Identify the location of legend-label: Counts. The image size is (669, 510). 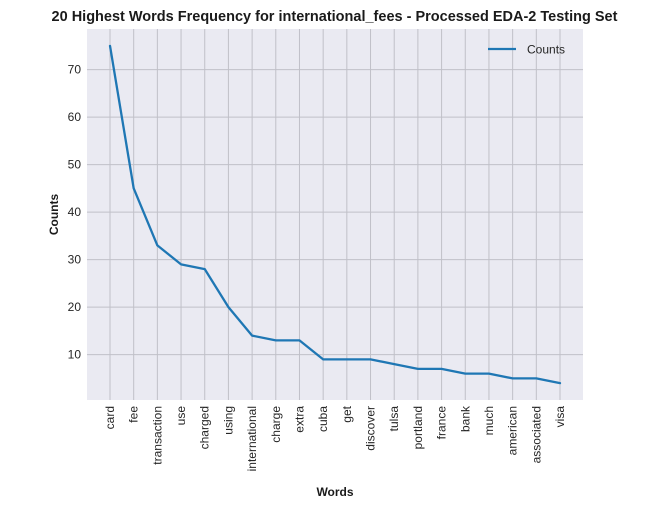
(546, 50).